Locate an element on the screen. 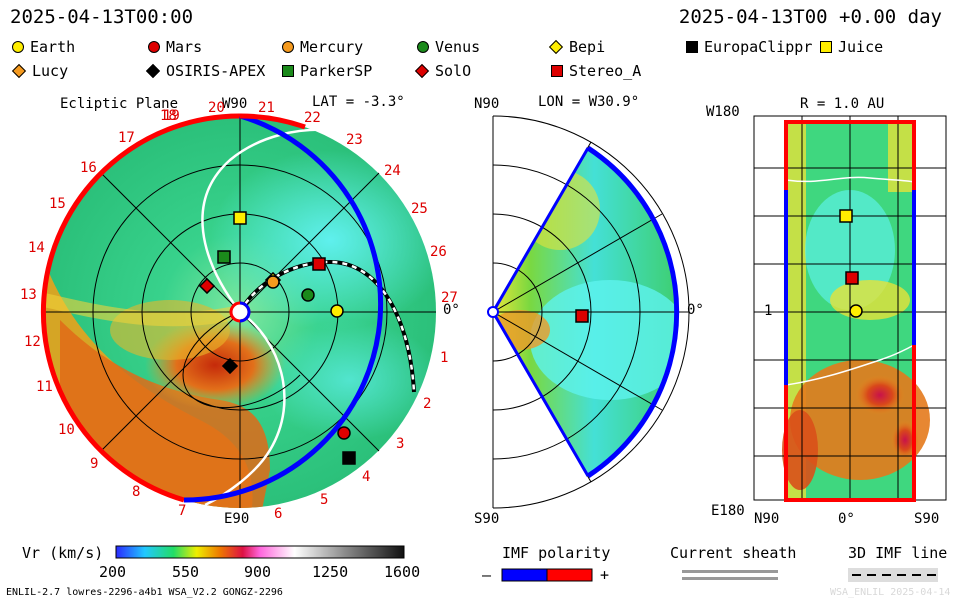 The image size is (960, 600). day-label: 17 is located at coordinates (126, 138).